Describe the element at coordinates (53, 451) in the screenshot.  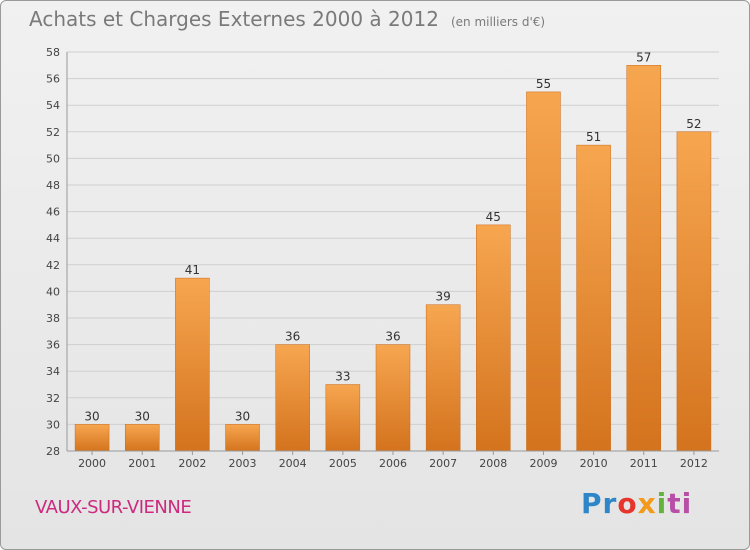
I see `y-tick-label: 28` at that location.